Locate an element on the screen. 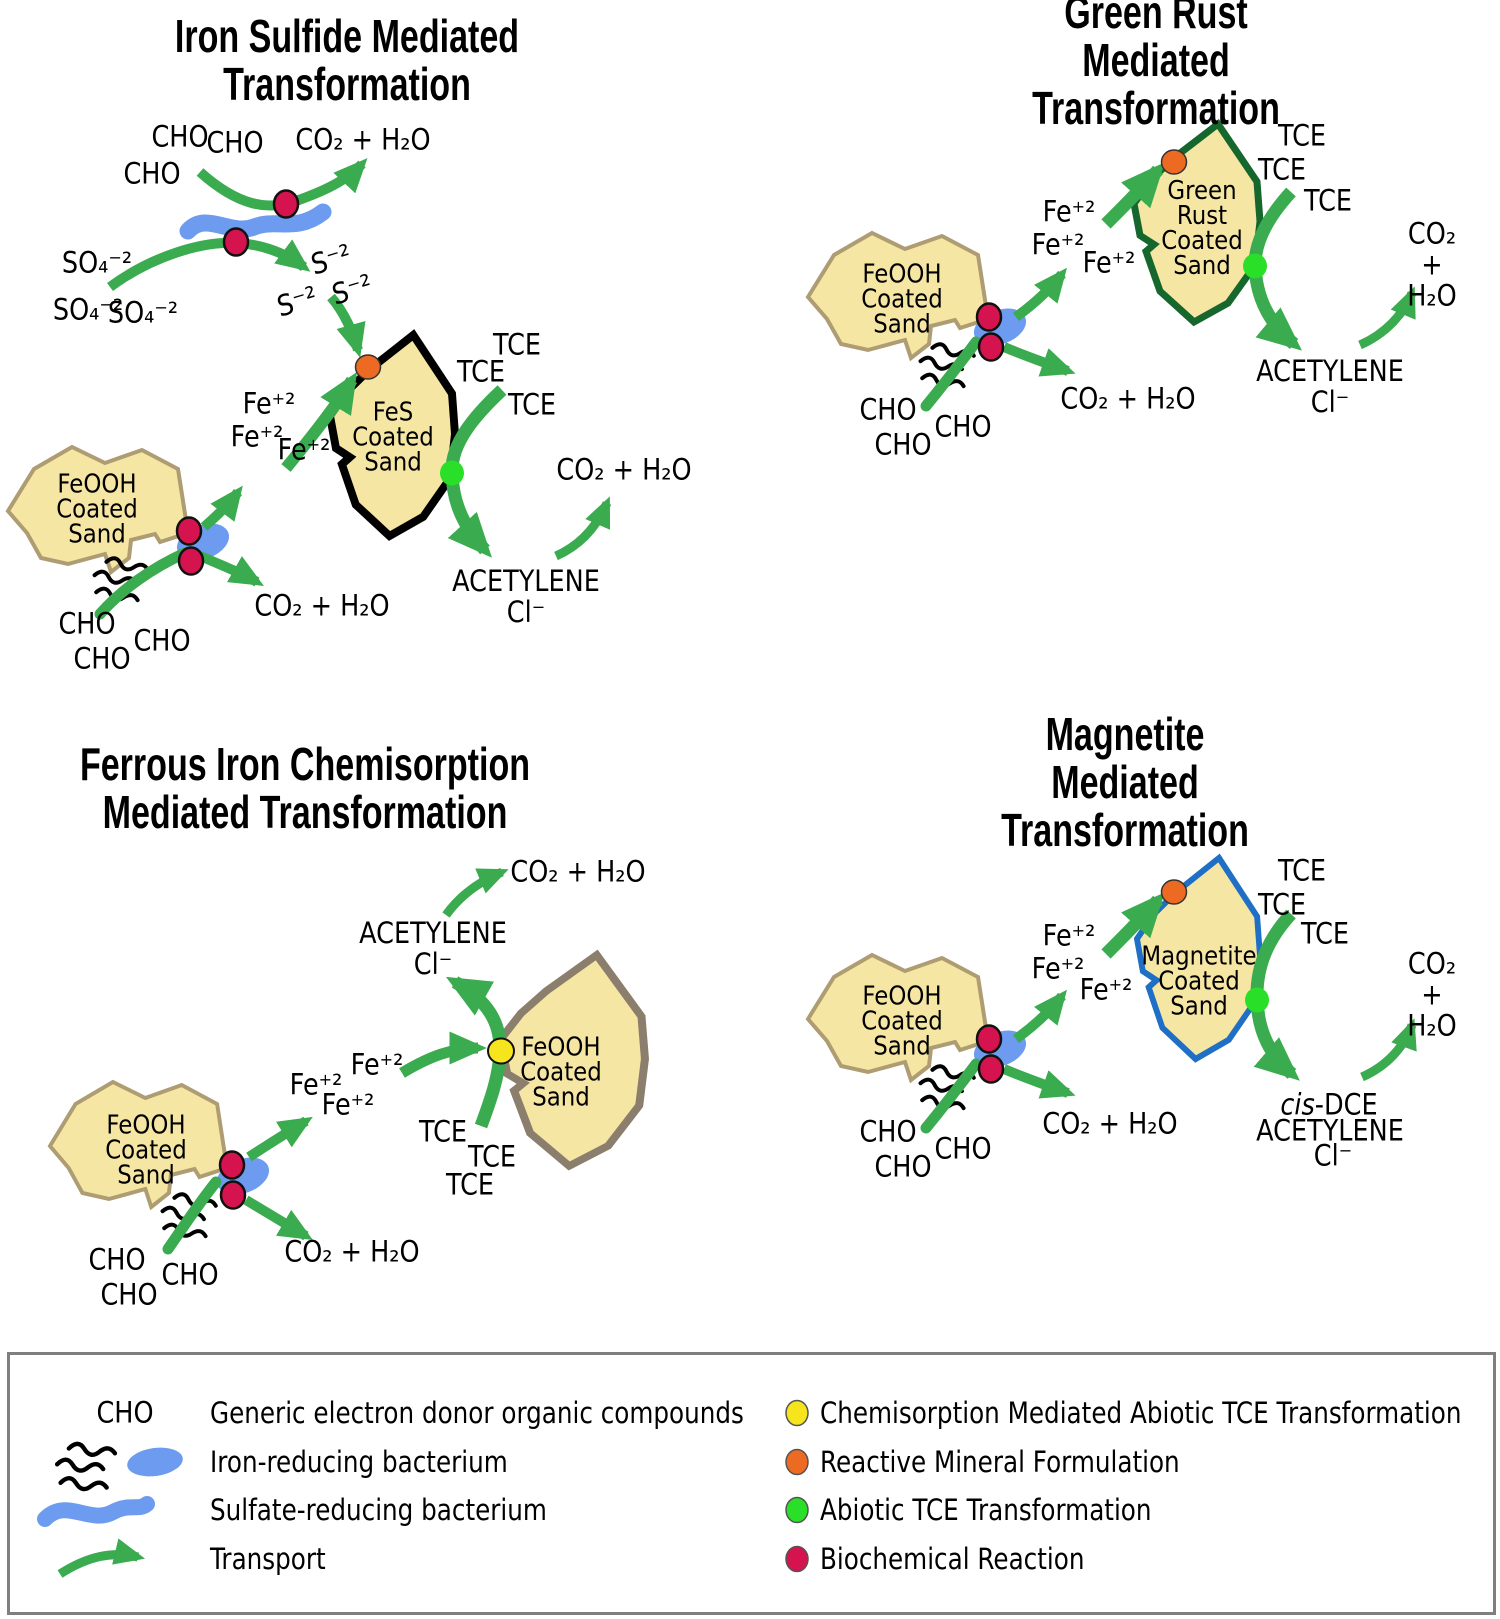  legend-cho-symbol: CHO is located at coordinates (125, 1412).